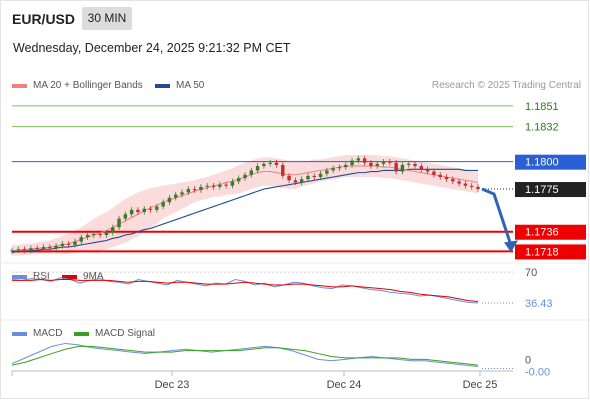 This screenshot has height=400, width=590. Describe the element at coordinates (31, 276) in the screenshot. I see `legend-rsi: RSI` at that location.